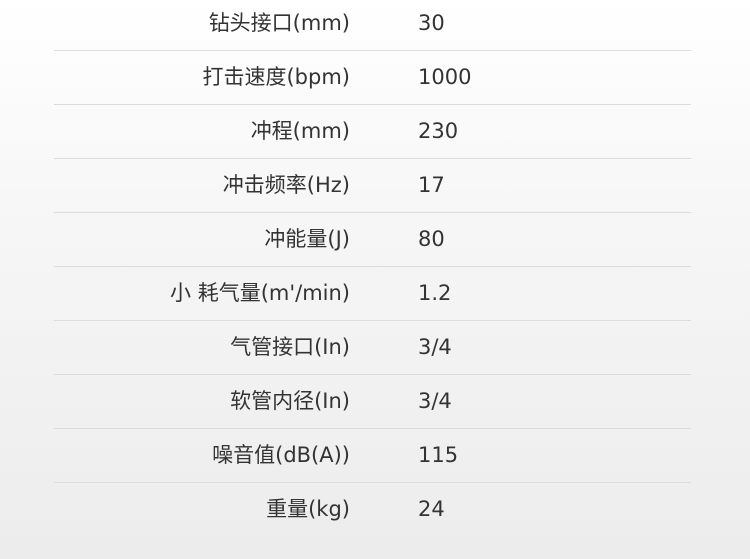  What do you see at coordinates (307, 239) in the screenshot?
I see `spec-label: 冲能量(J)` at bounding box center [307, 239].